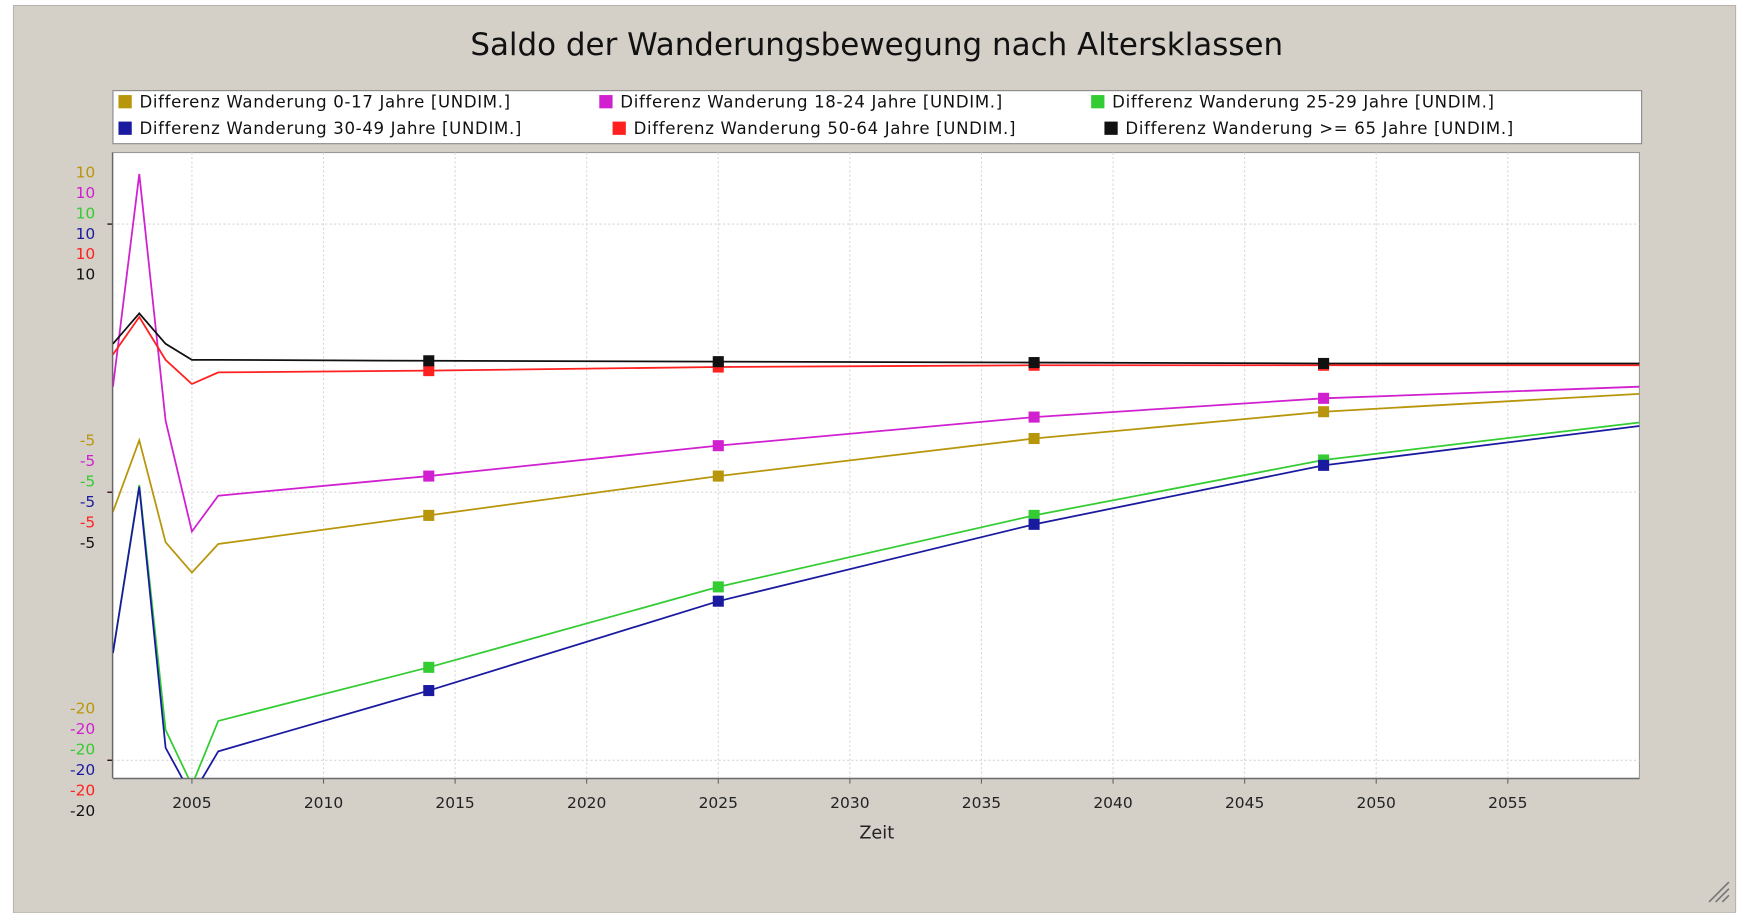  What do you see at coordinates (1376, 803) in the screenshot?
I see `x-tick-label: 2050` at bounding box center [1376, 803].